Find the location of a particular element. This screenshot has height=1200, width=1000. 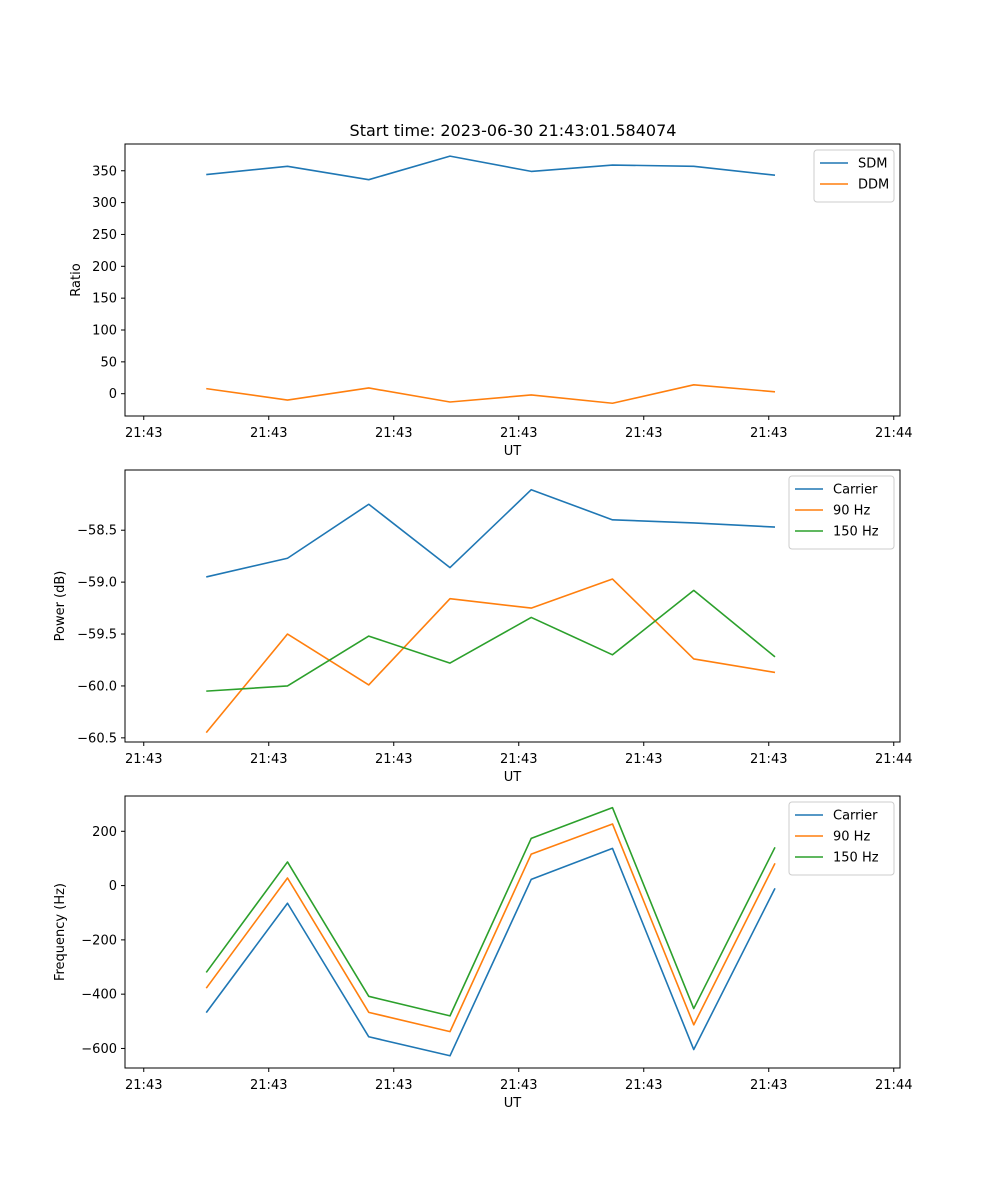

y-tick-label: −60.5 is located at coordinates (97, 738).